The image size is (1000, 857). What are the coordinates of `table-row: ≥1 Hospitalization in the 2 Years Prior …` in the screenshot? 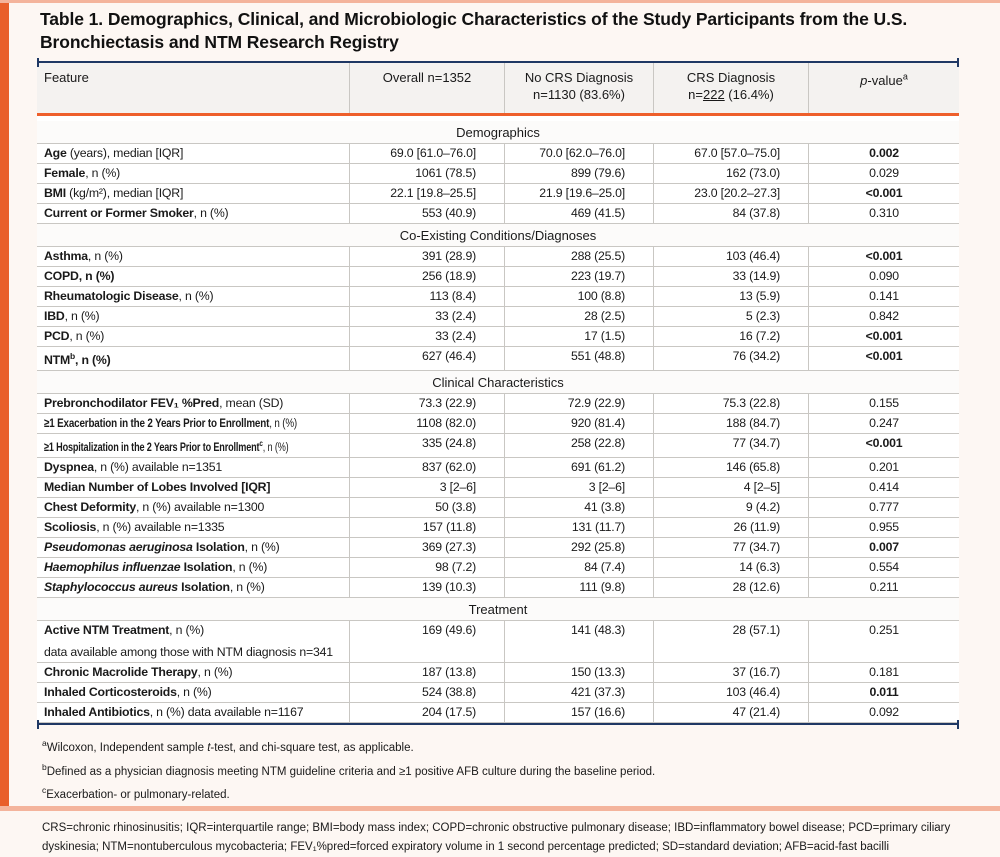 It's located at (498, 446).